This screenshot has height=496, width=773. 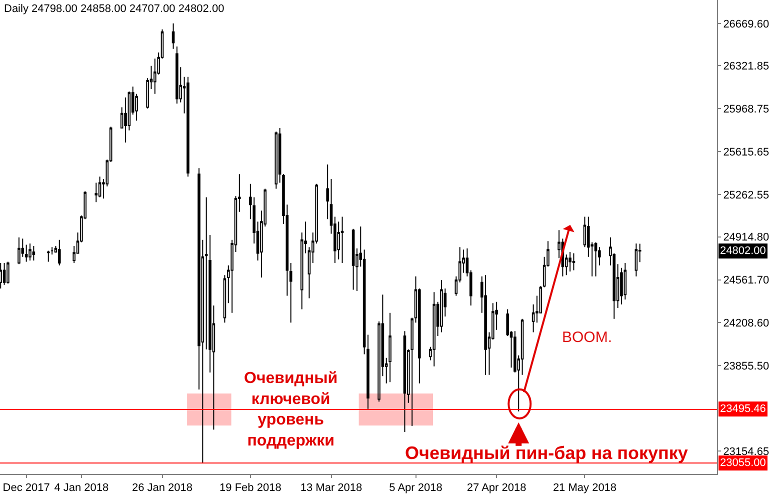 What do you see at coordinates (746, 110) in the screenshot?
I see `y-tick-label: 25968.75` at bounding box center [746, 110].